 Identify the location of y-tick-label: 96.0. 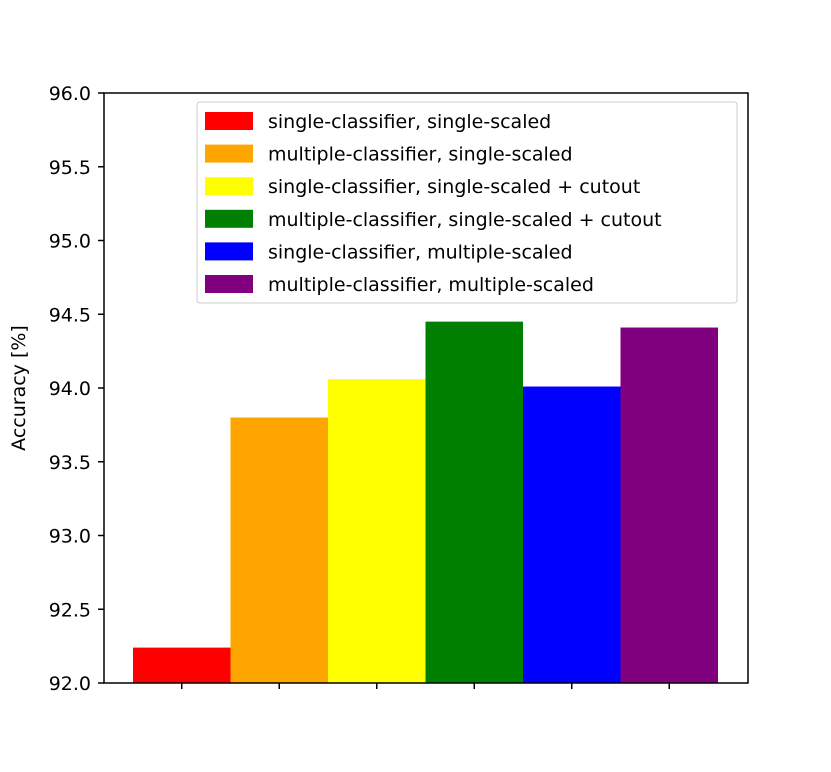
(70, 94).